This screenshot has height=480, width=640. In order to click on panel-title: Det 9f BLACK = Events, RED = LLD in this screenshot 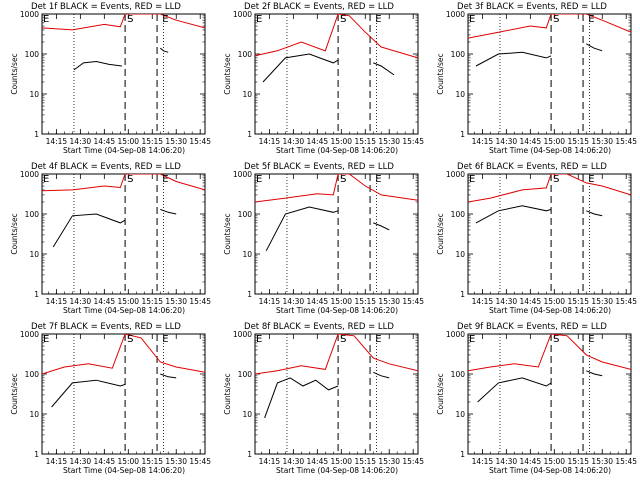, I will do `click(532, 327)`.